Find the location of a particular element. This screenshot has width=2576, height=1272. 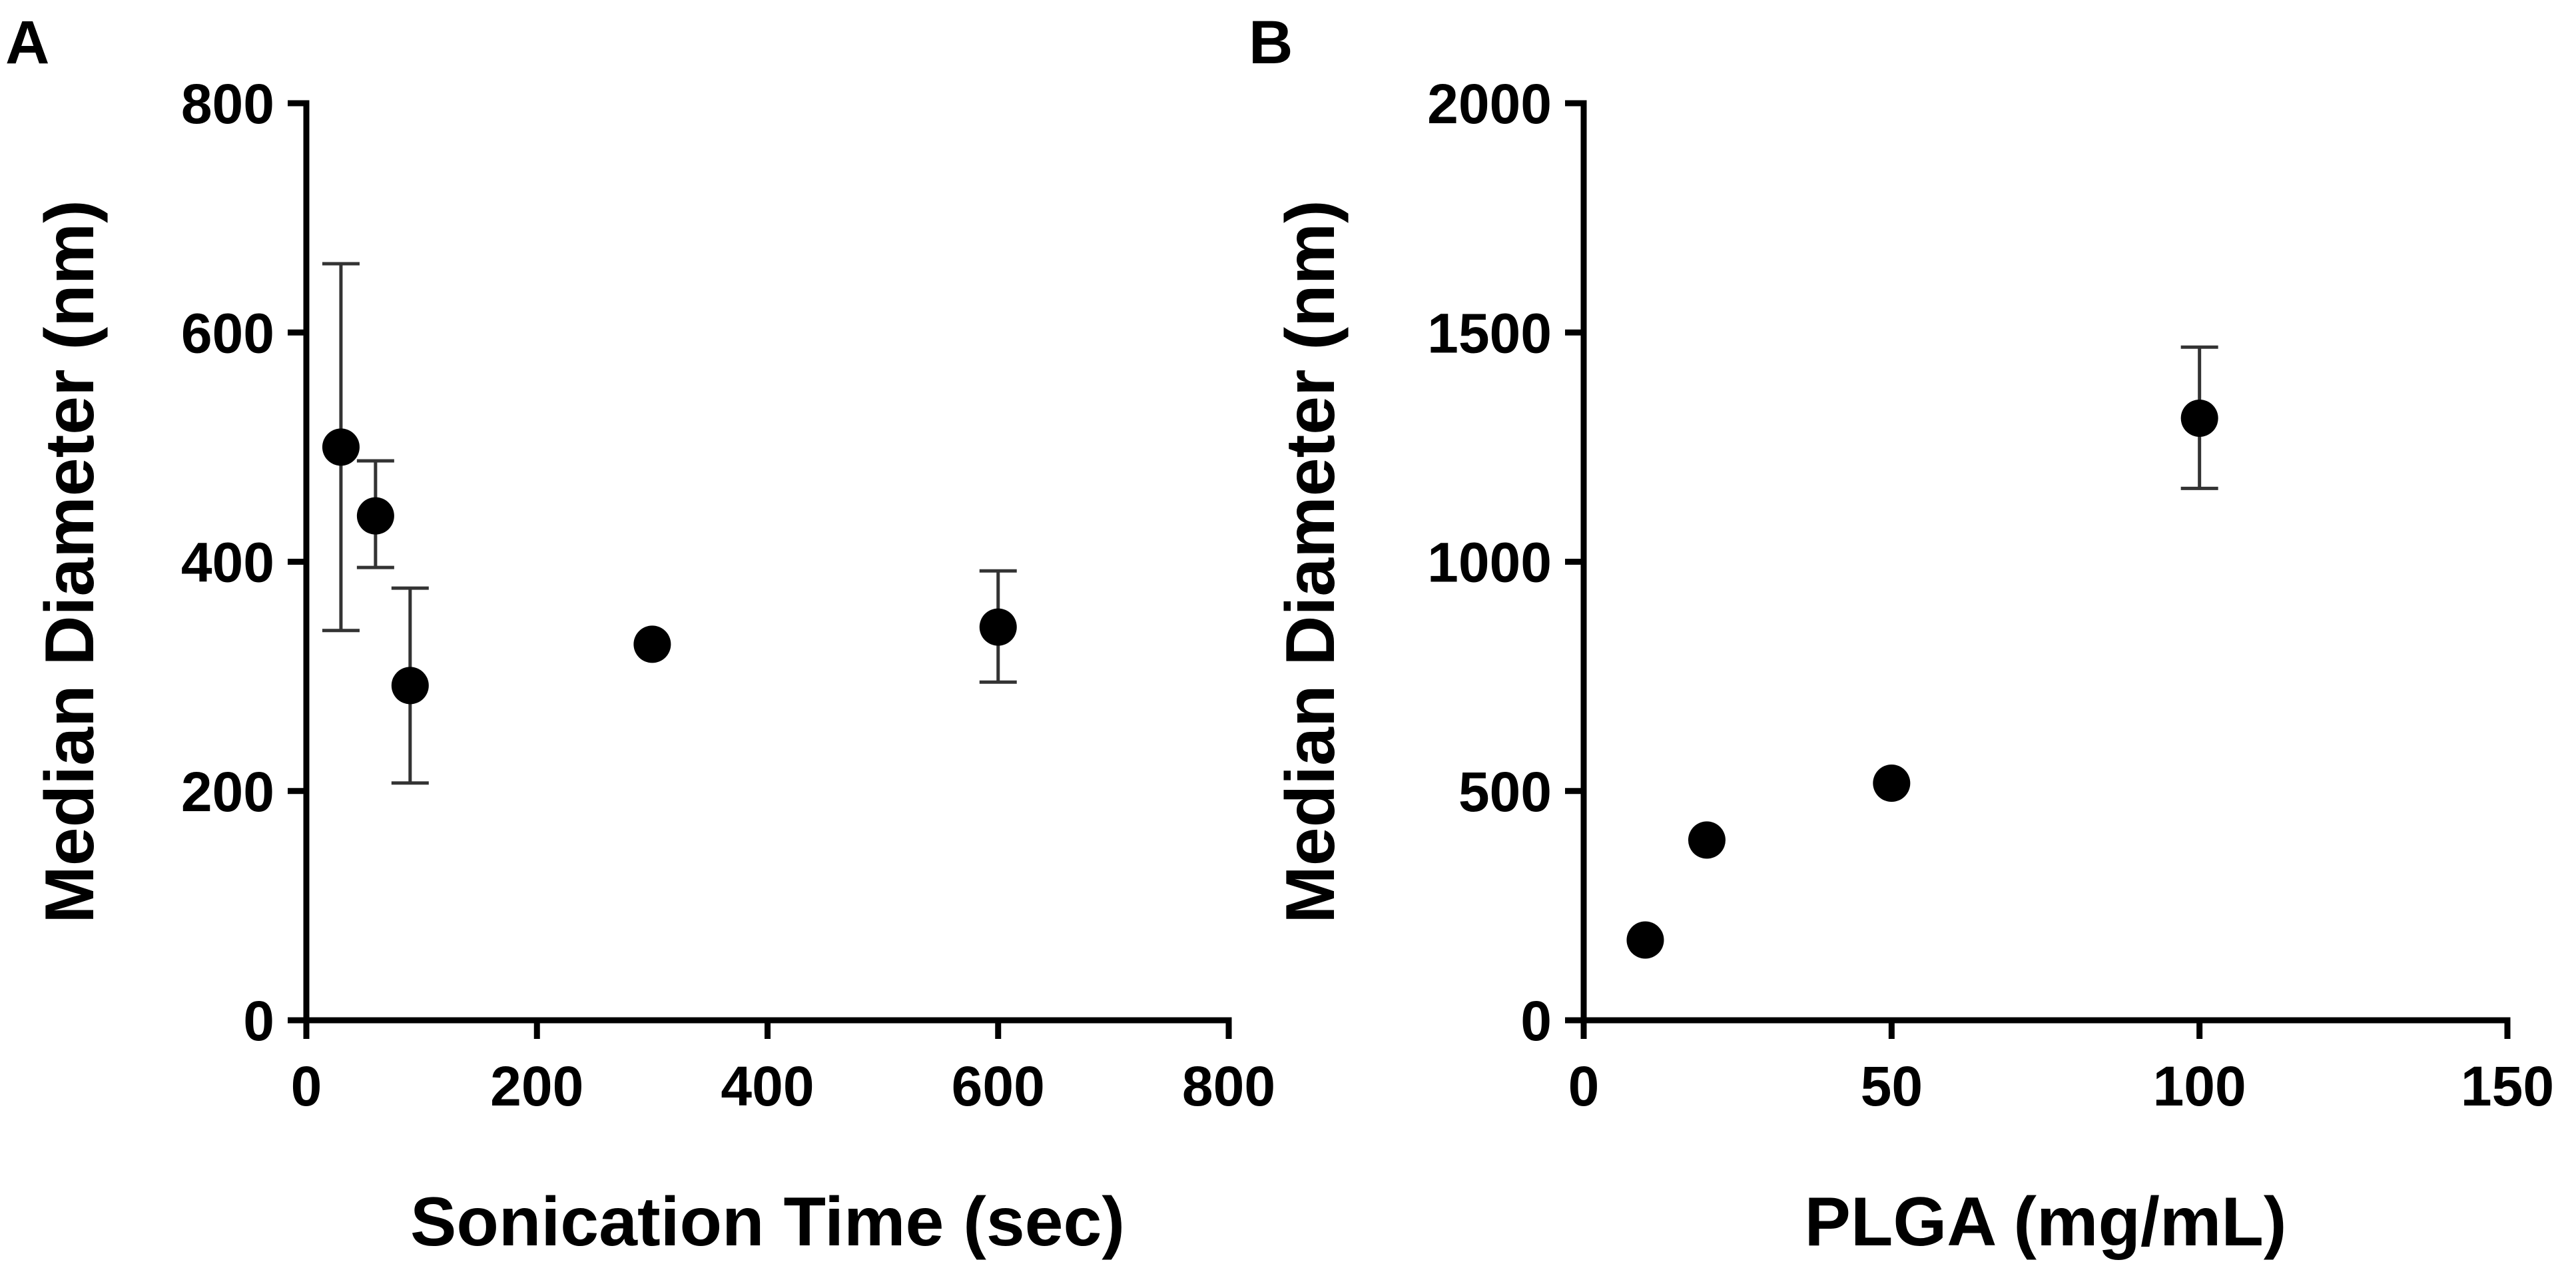

x-tick-label: 400 is located at coordinates (767, 1086).